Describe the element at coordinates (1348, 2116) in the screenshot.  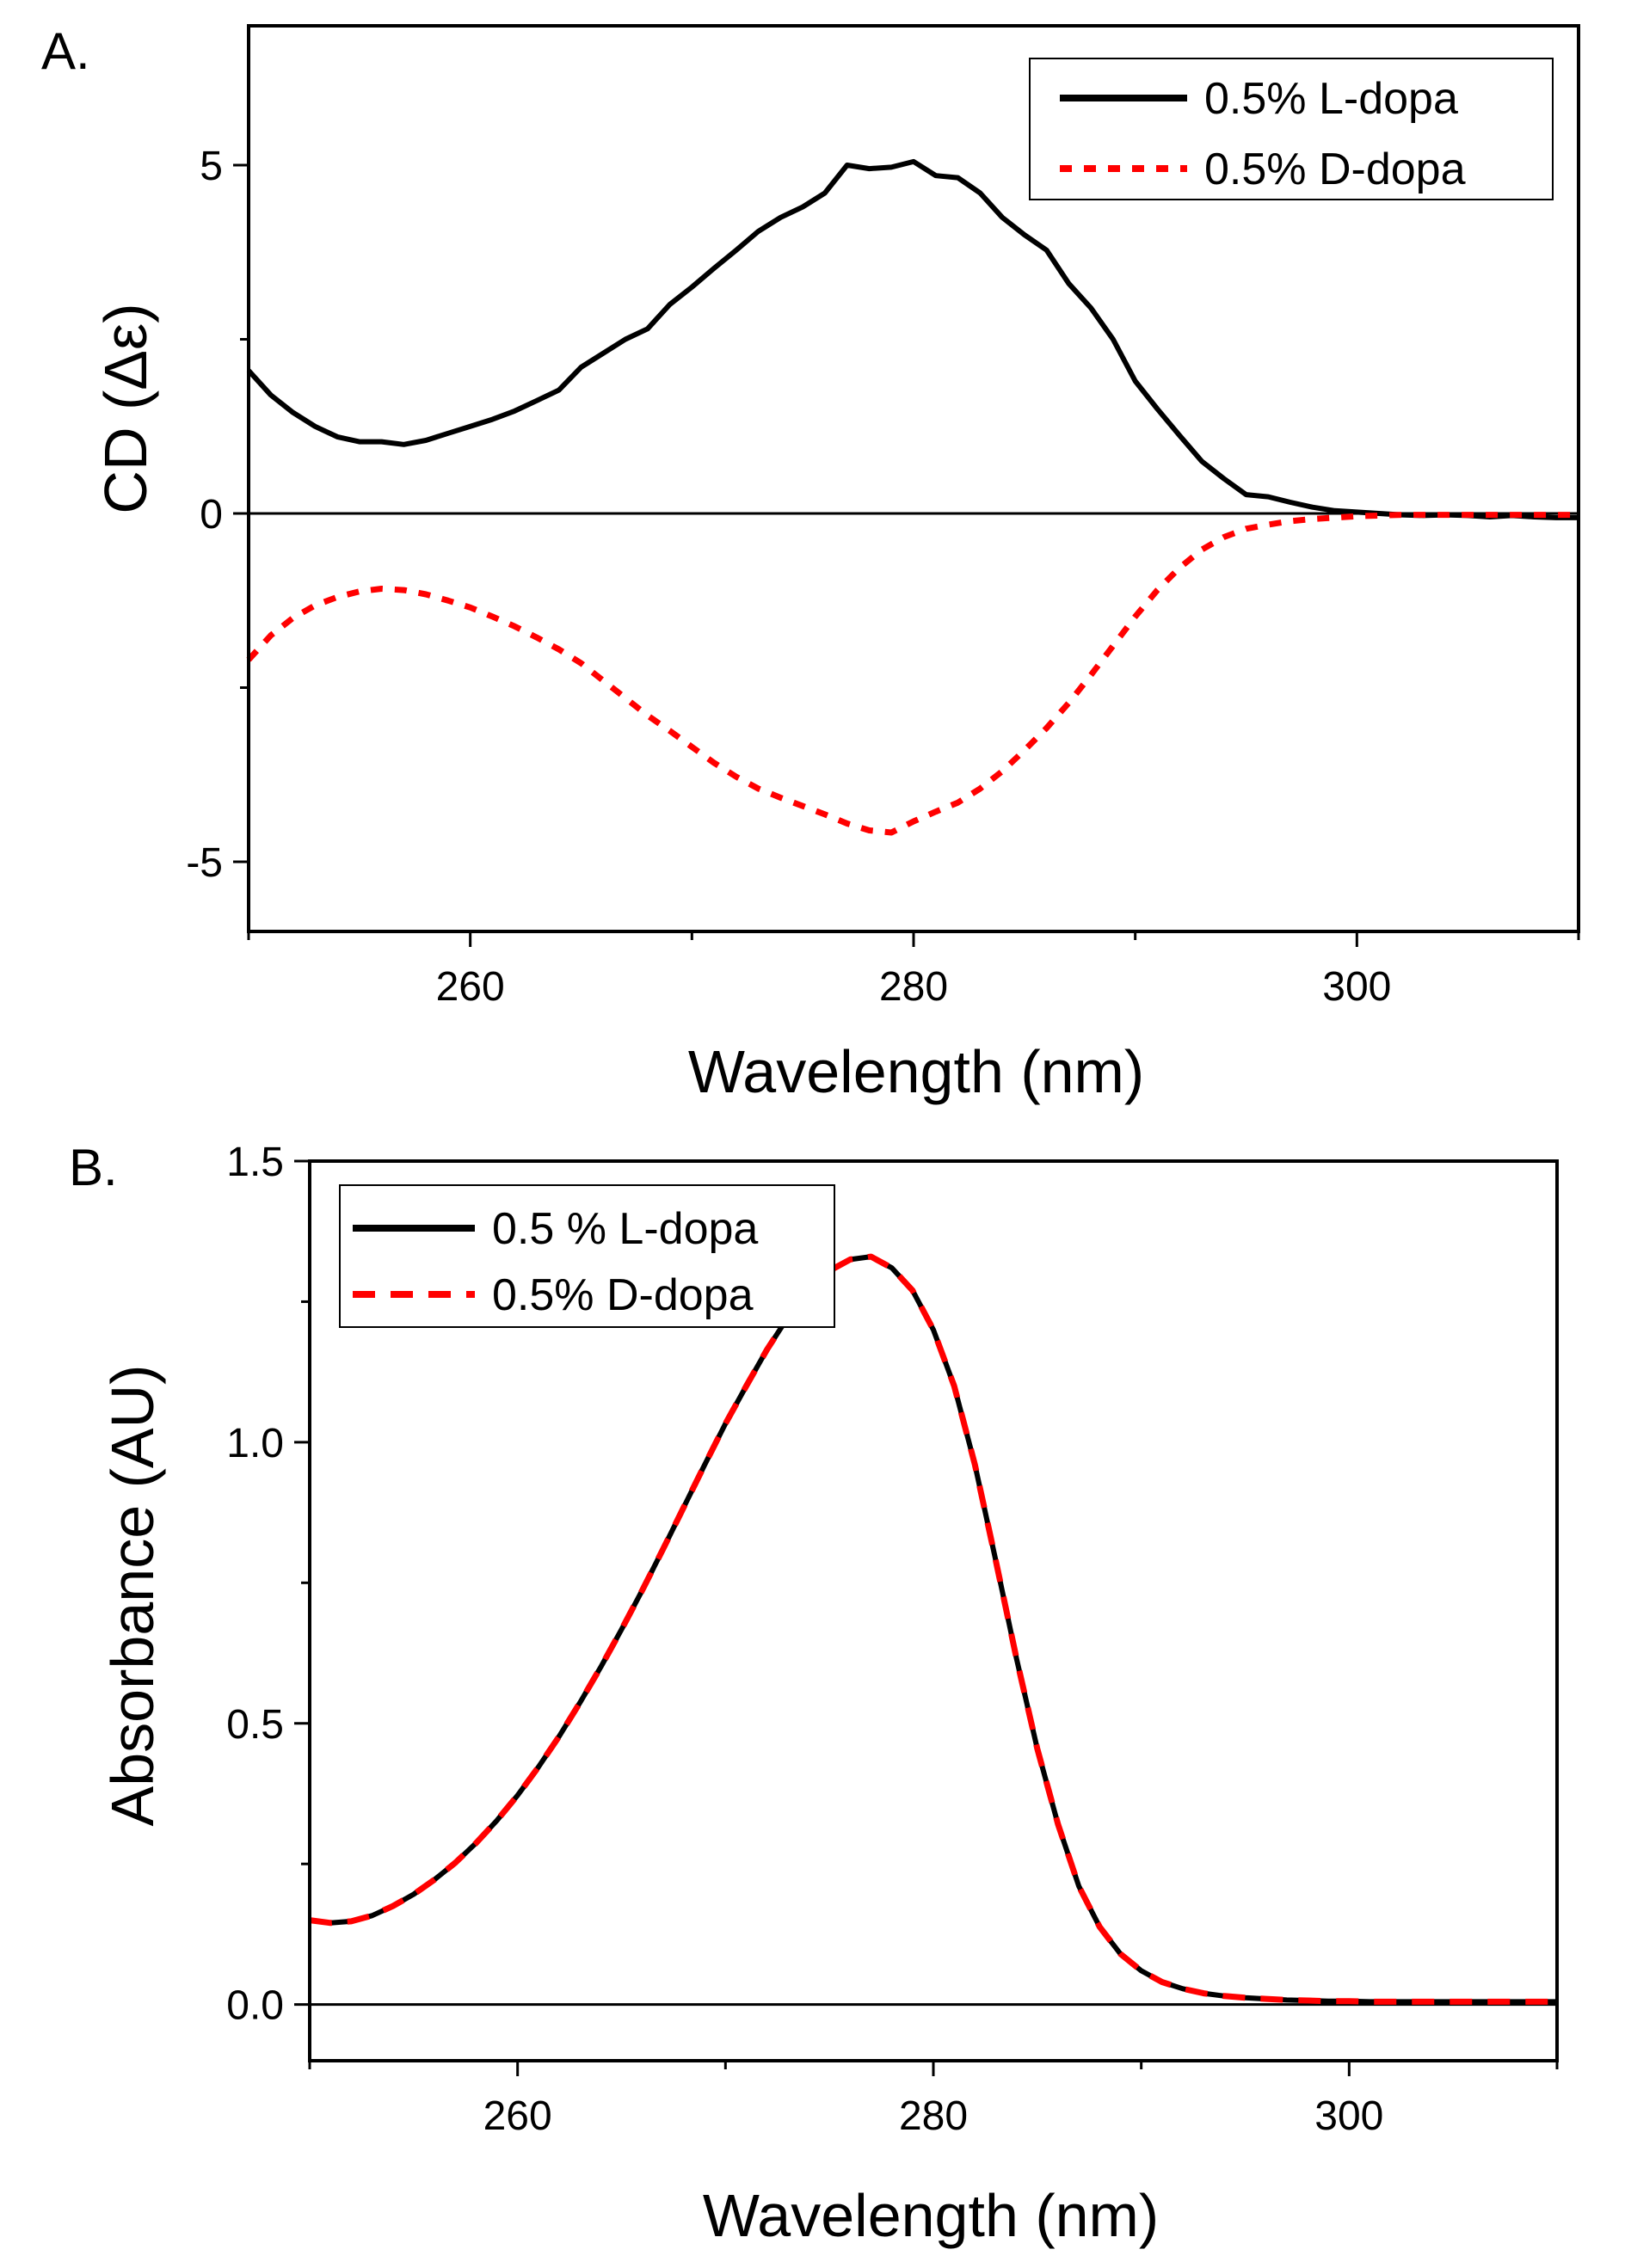
I see `panel-b-x-tick-label: 300` at that location.